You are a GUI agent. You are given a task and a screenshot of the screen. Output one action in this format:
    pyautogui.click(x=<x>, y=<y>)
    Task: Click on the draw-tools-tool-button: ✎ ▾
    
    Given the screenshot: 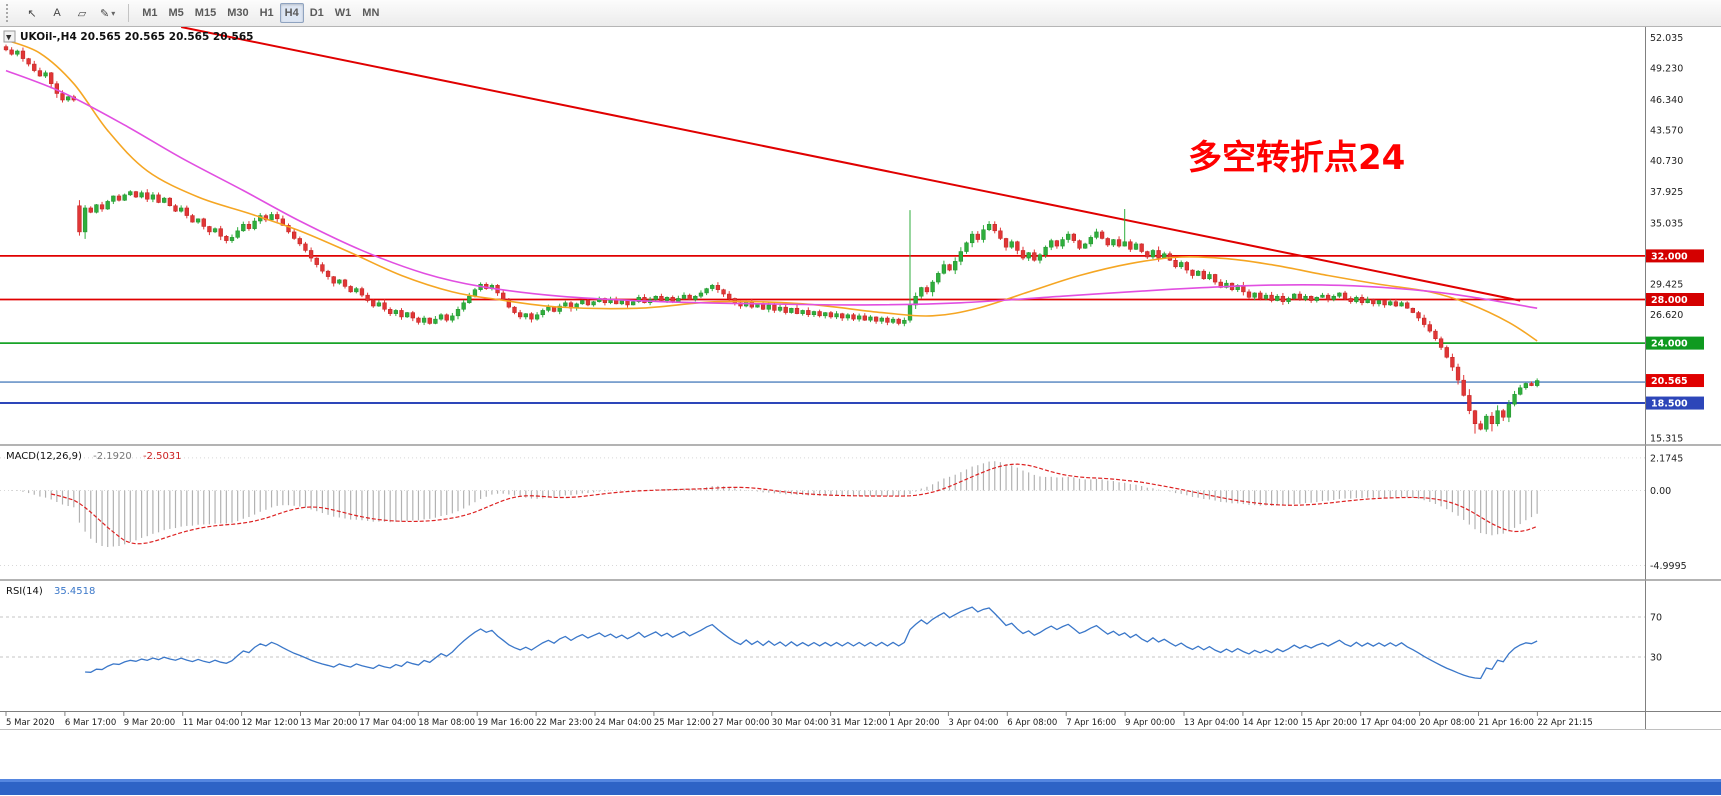 What is the action you would take?
    pyautogui.click(x=107, y=13)
    